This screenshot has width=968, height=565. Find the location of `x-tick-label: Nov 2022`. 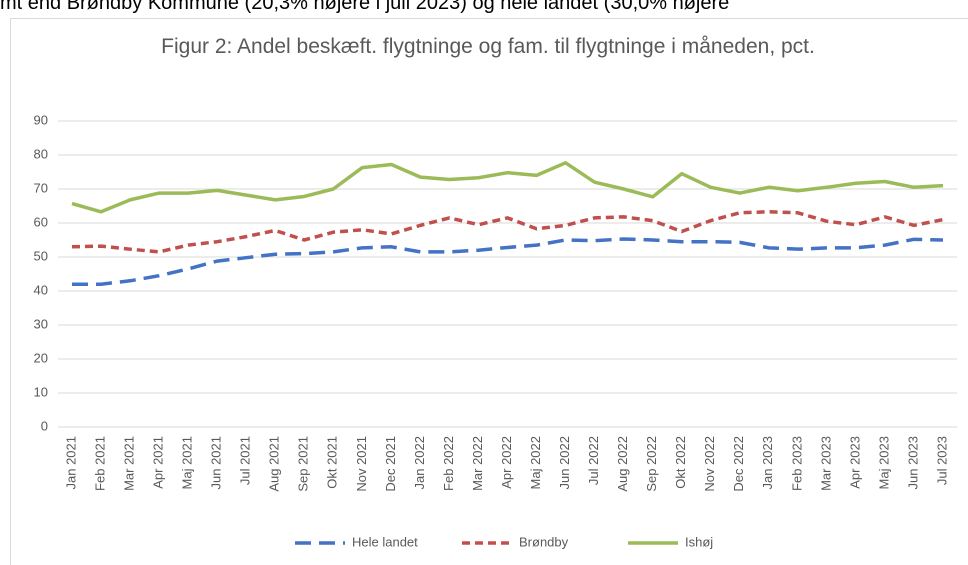

x-tick-label: Nov 2022 is located at coordinates (709, 464).